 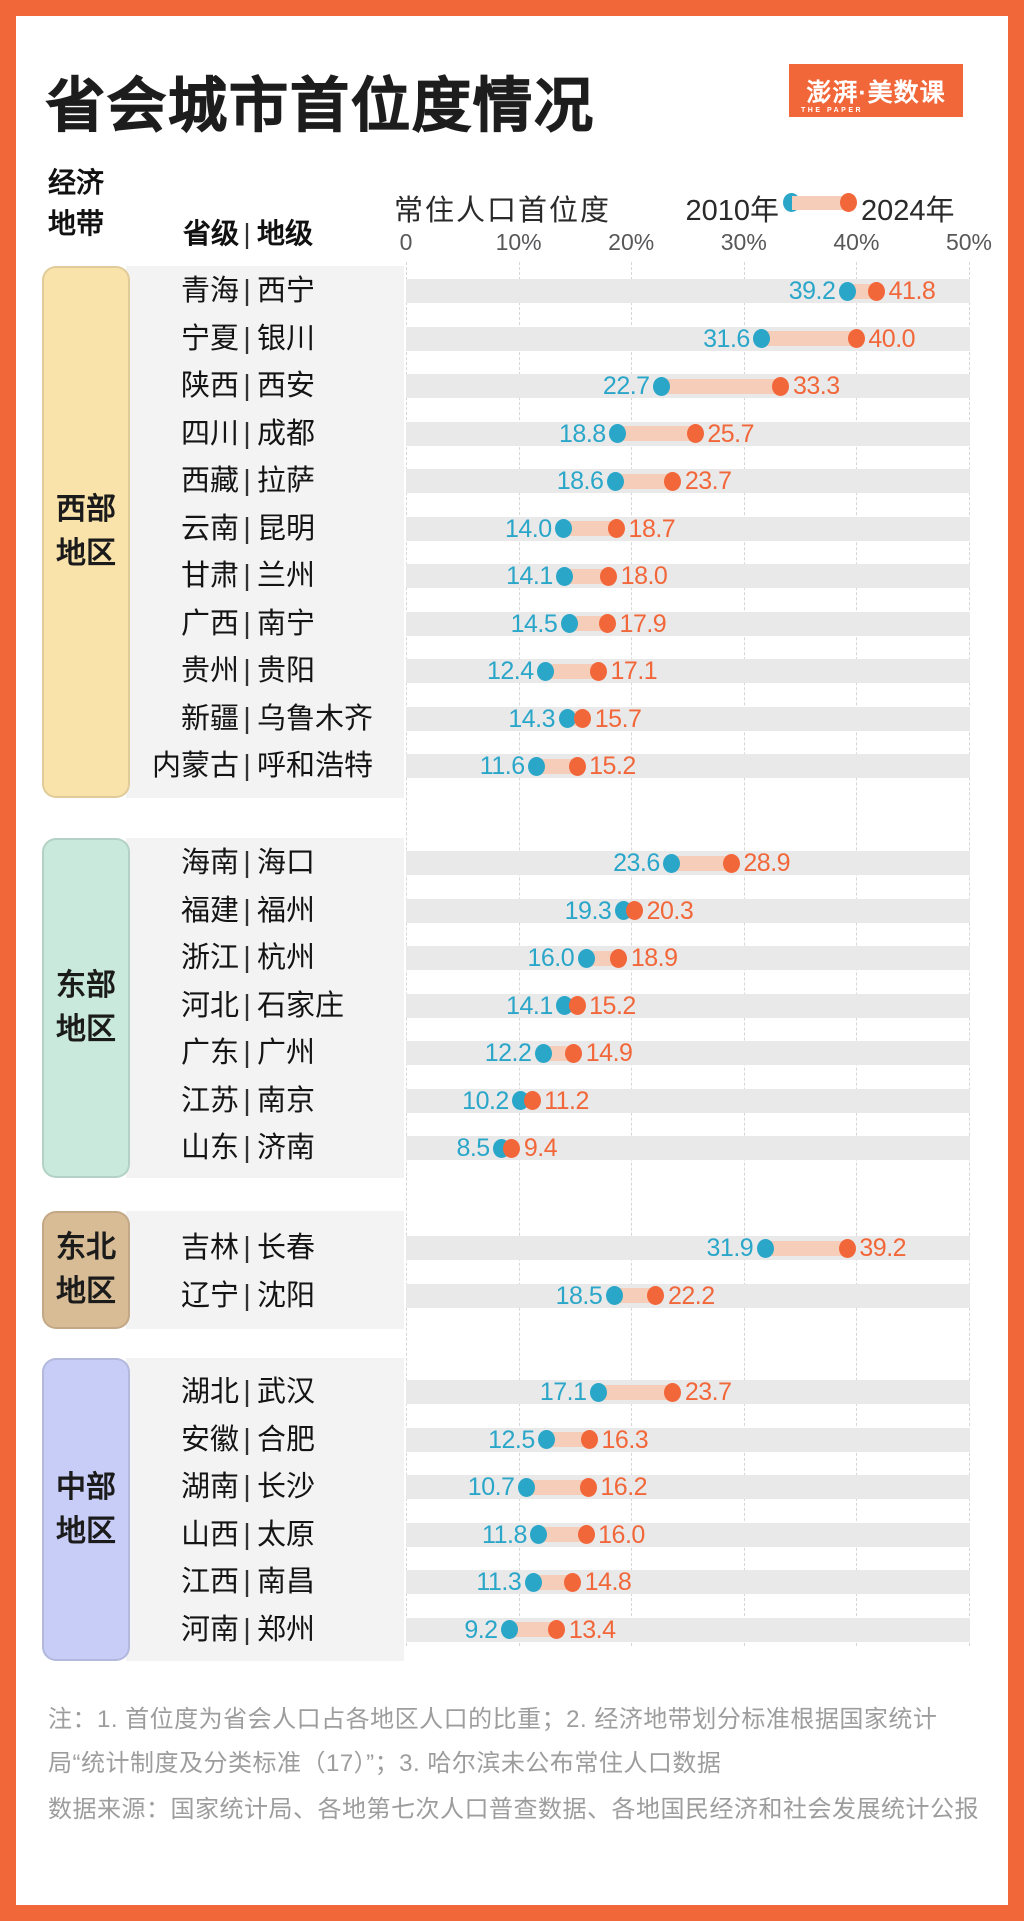 I want to click on row-city-label: 合肥, so click(x=286, y=1439).